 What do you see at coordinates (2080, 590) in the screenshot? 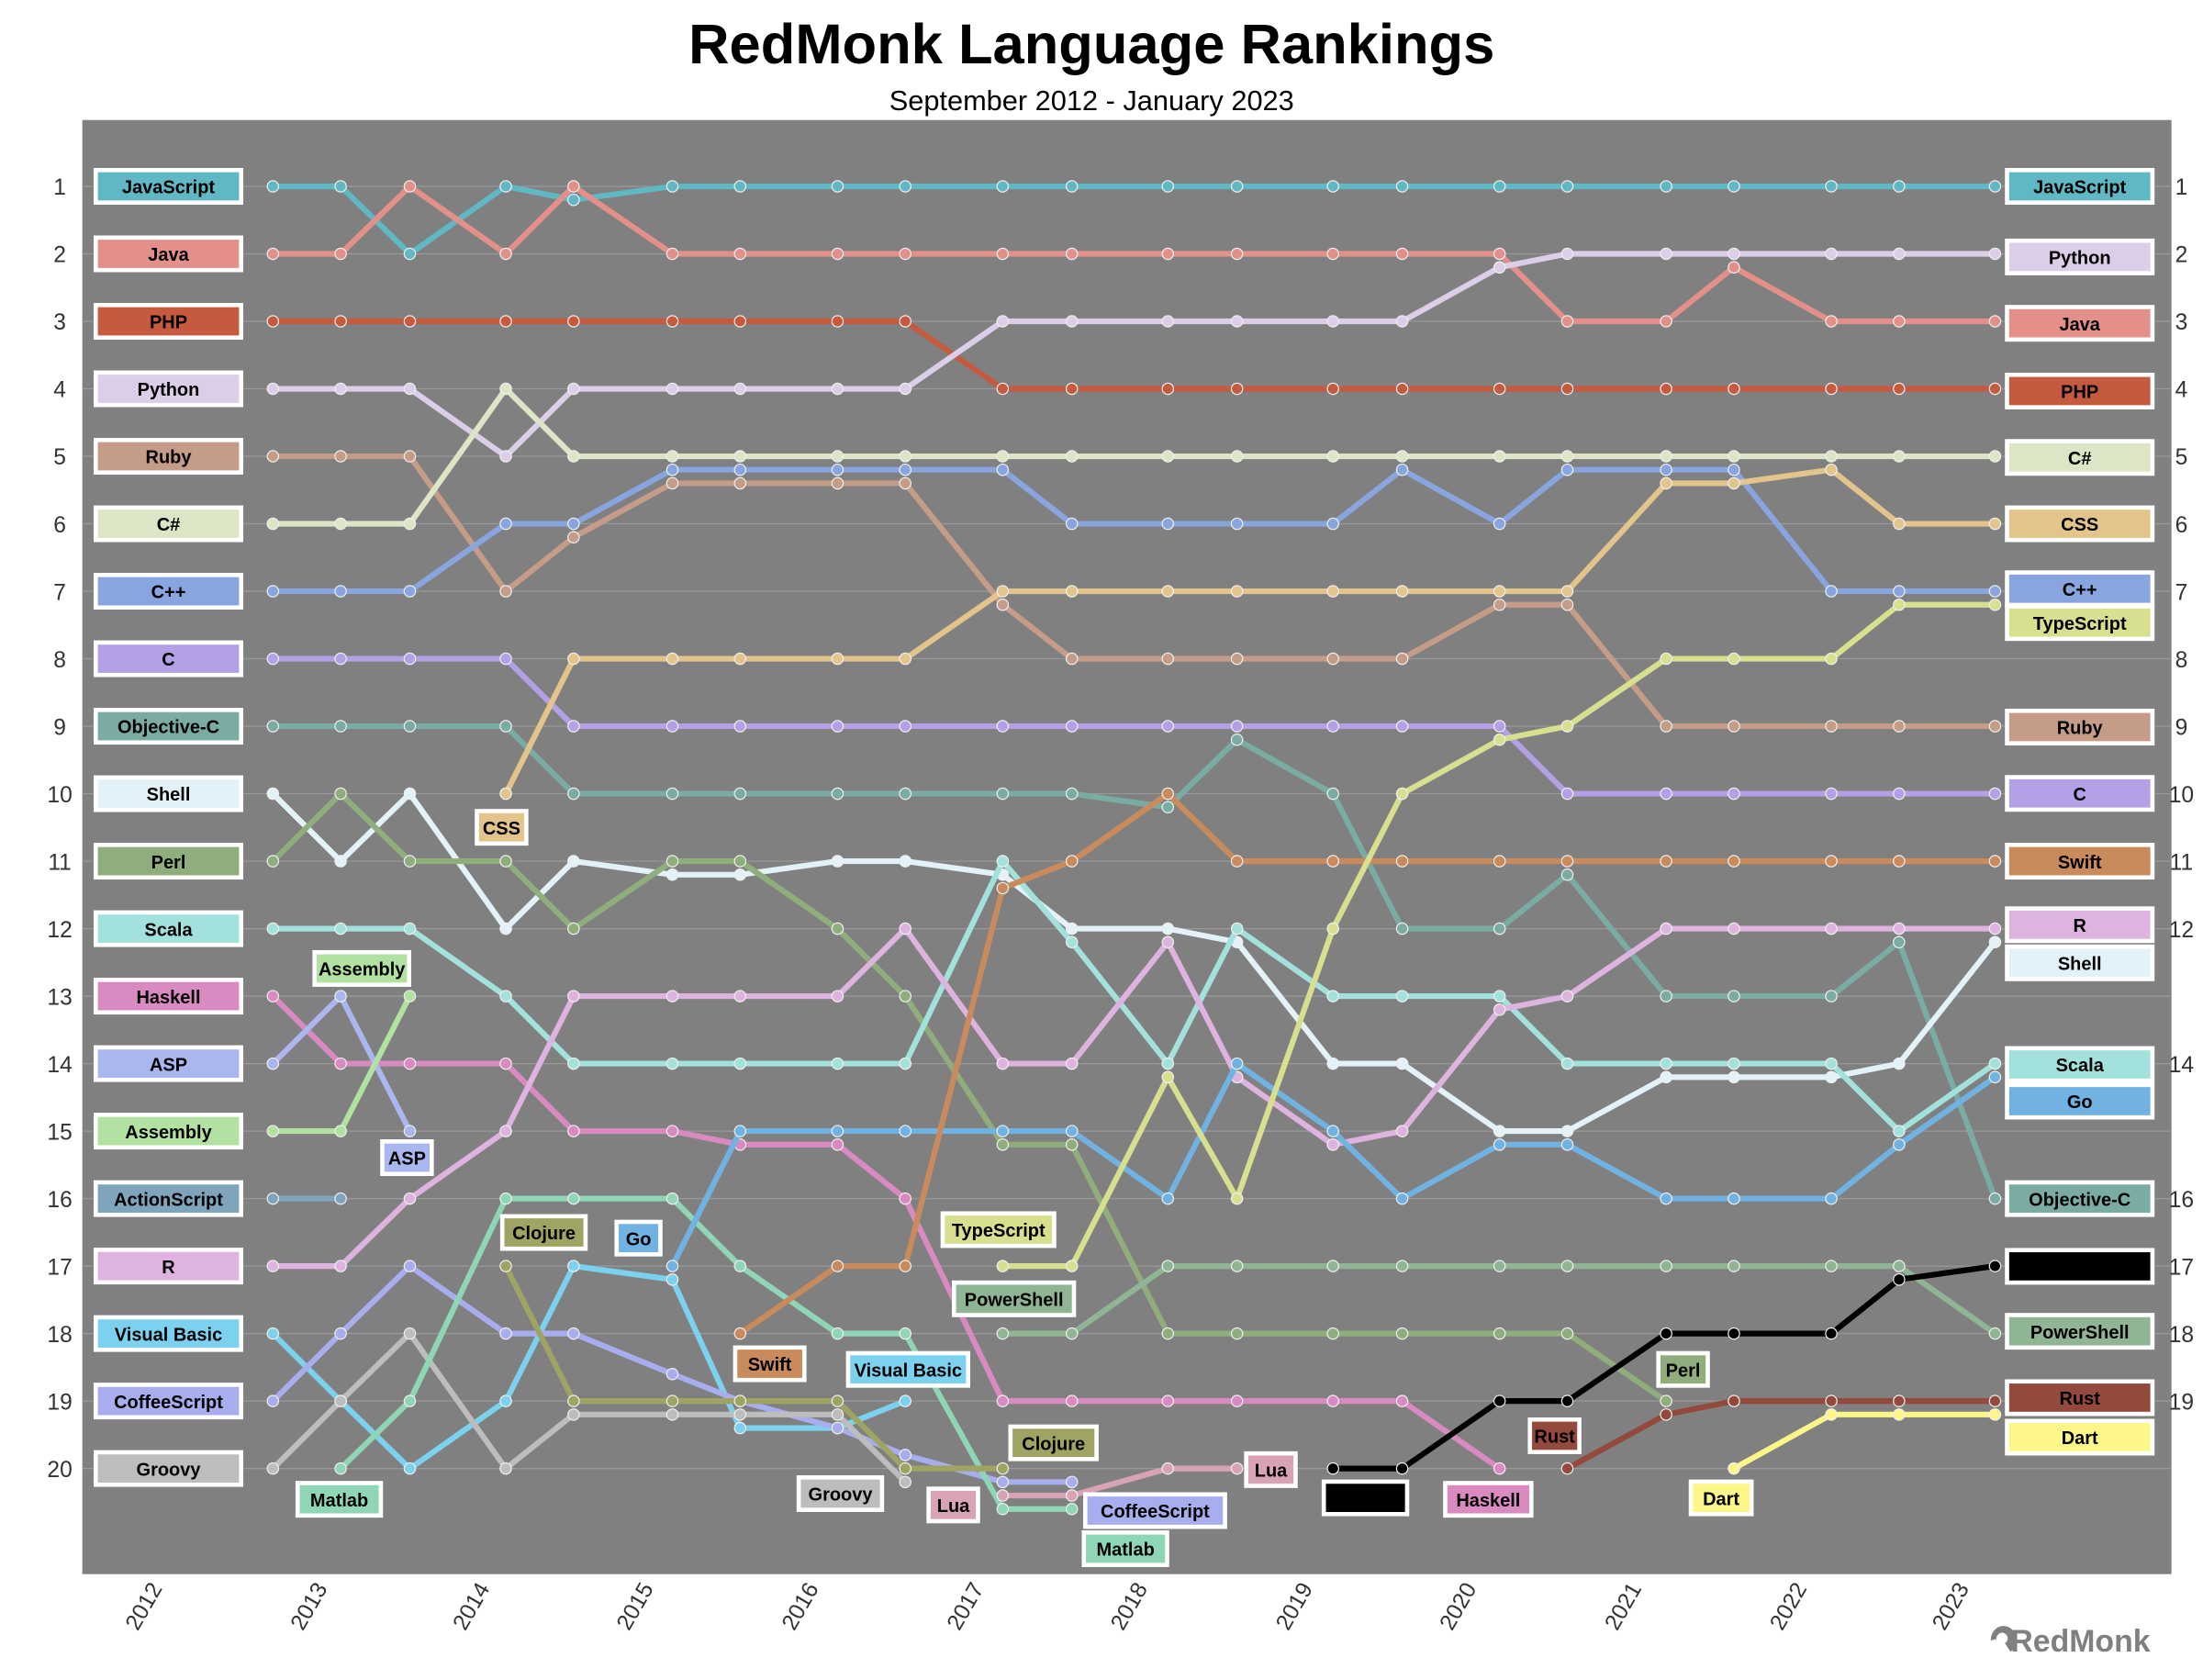
I see `label-text: C++` at bounding box center [2080, 590].